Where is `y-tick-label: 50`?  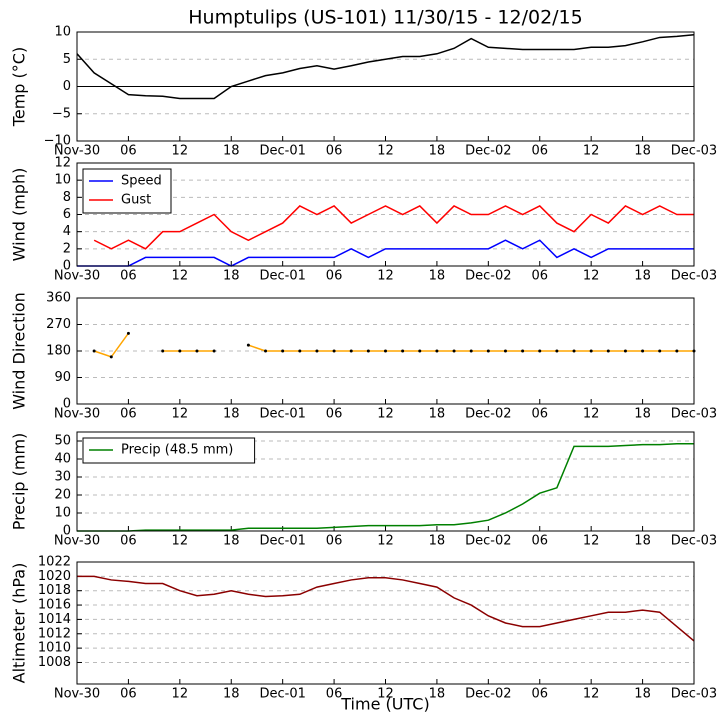
y-tick-label: 50 is located at coordinates (62, 441).